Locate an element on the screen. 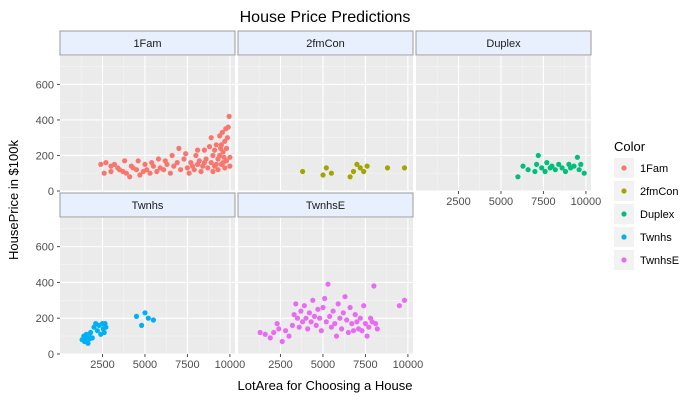 The width and height of the screenshot is (700, 400). legend-label: 2fmCon is located at coordinates (659, 192).